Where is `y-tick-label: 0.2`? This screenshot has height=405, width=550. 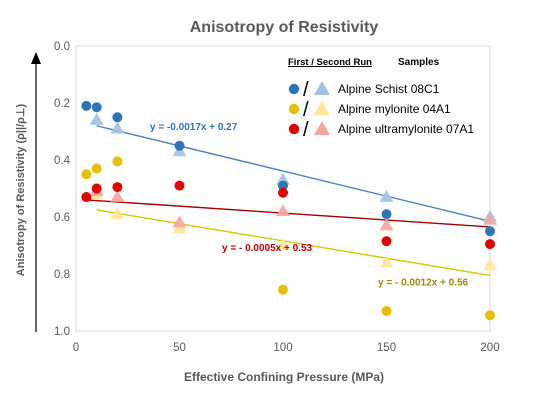 y-tick-label: 0.2 is located at coordinates (62, 104).